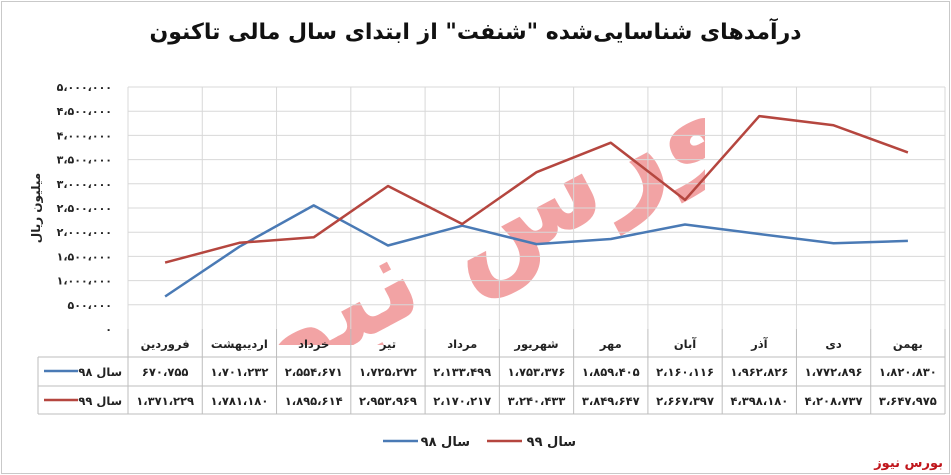  I want to click on data-label: ۳،۸۴۹،۶۴۷, so click(611, 401).